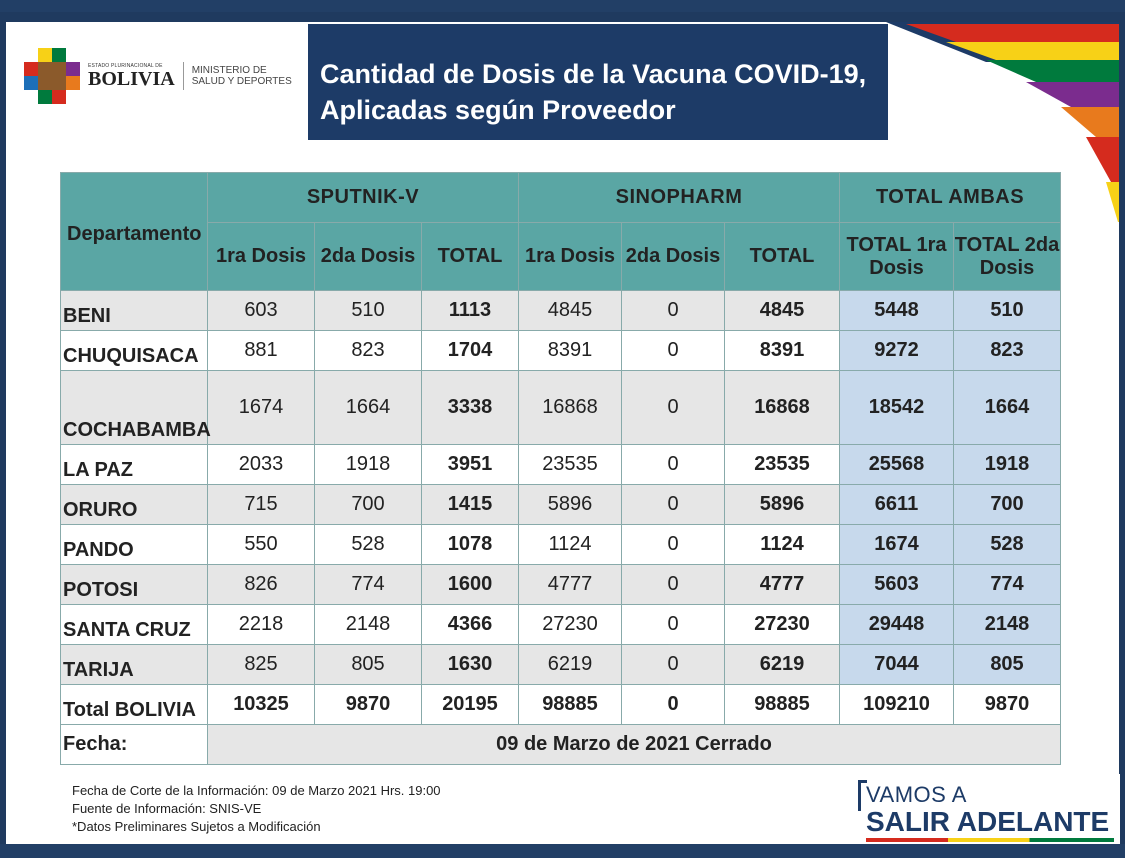 This screenshot has width=1125, height=858. What do you see at coordinates (570, 504) in the screenshot?
I see `table-cell: 5896` at bounding box center [570, 504].